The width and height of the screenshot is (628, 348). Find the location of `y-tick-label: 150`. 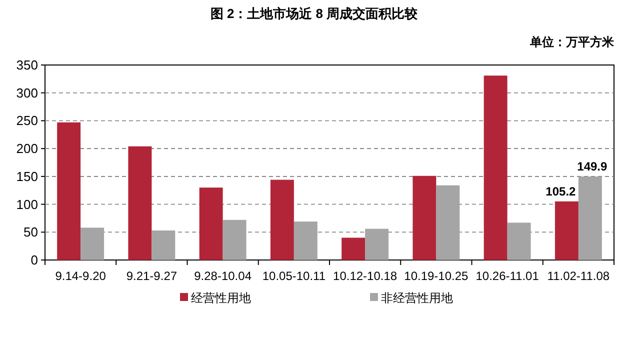

y-tick-label: 150 is located at coordinates (27, 176).